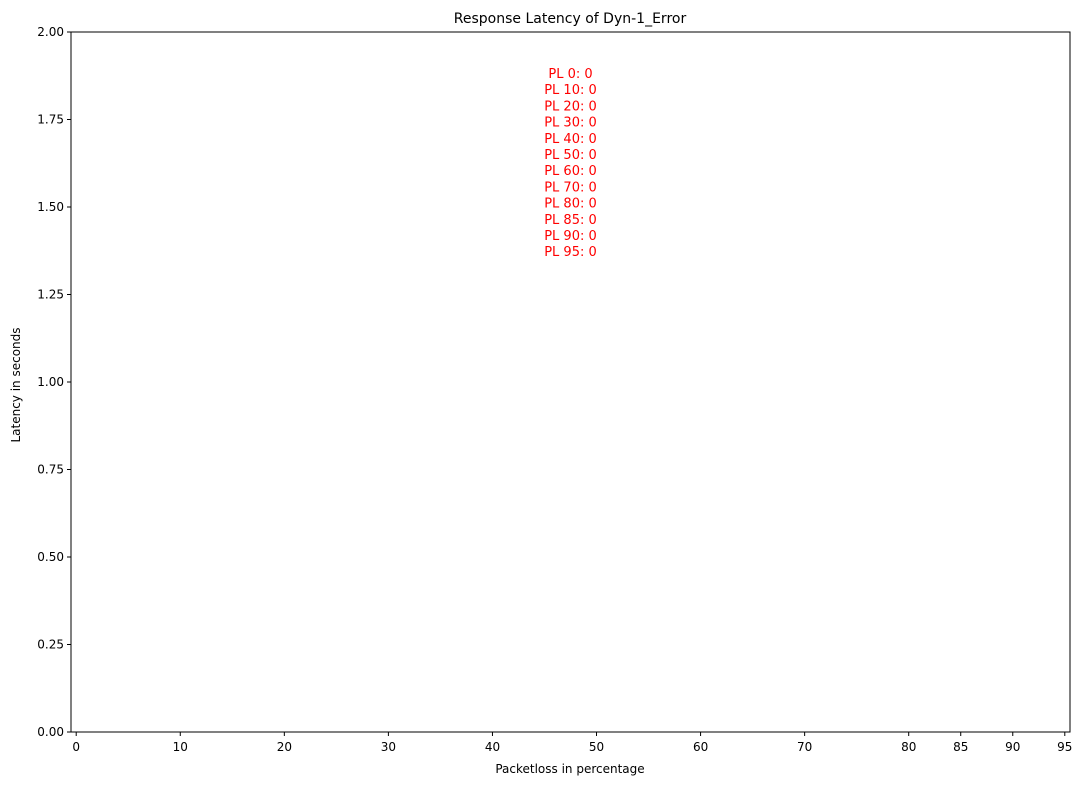 The height and width of the screenshot is (785, 1083). What do you see at coordinates (50, 557) in the screenshot?
I see `y-tick-label: 0.50` at bounding box center [50, 557].